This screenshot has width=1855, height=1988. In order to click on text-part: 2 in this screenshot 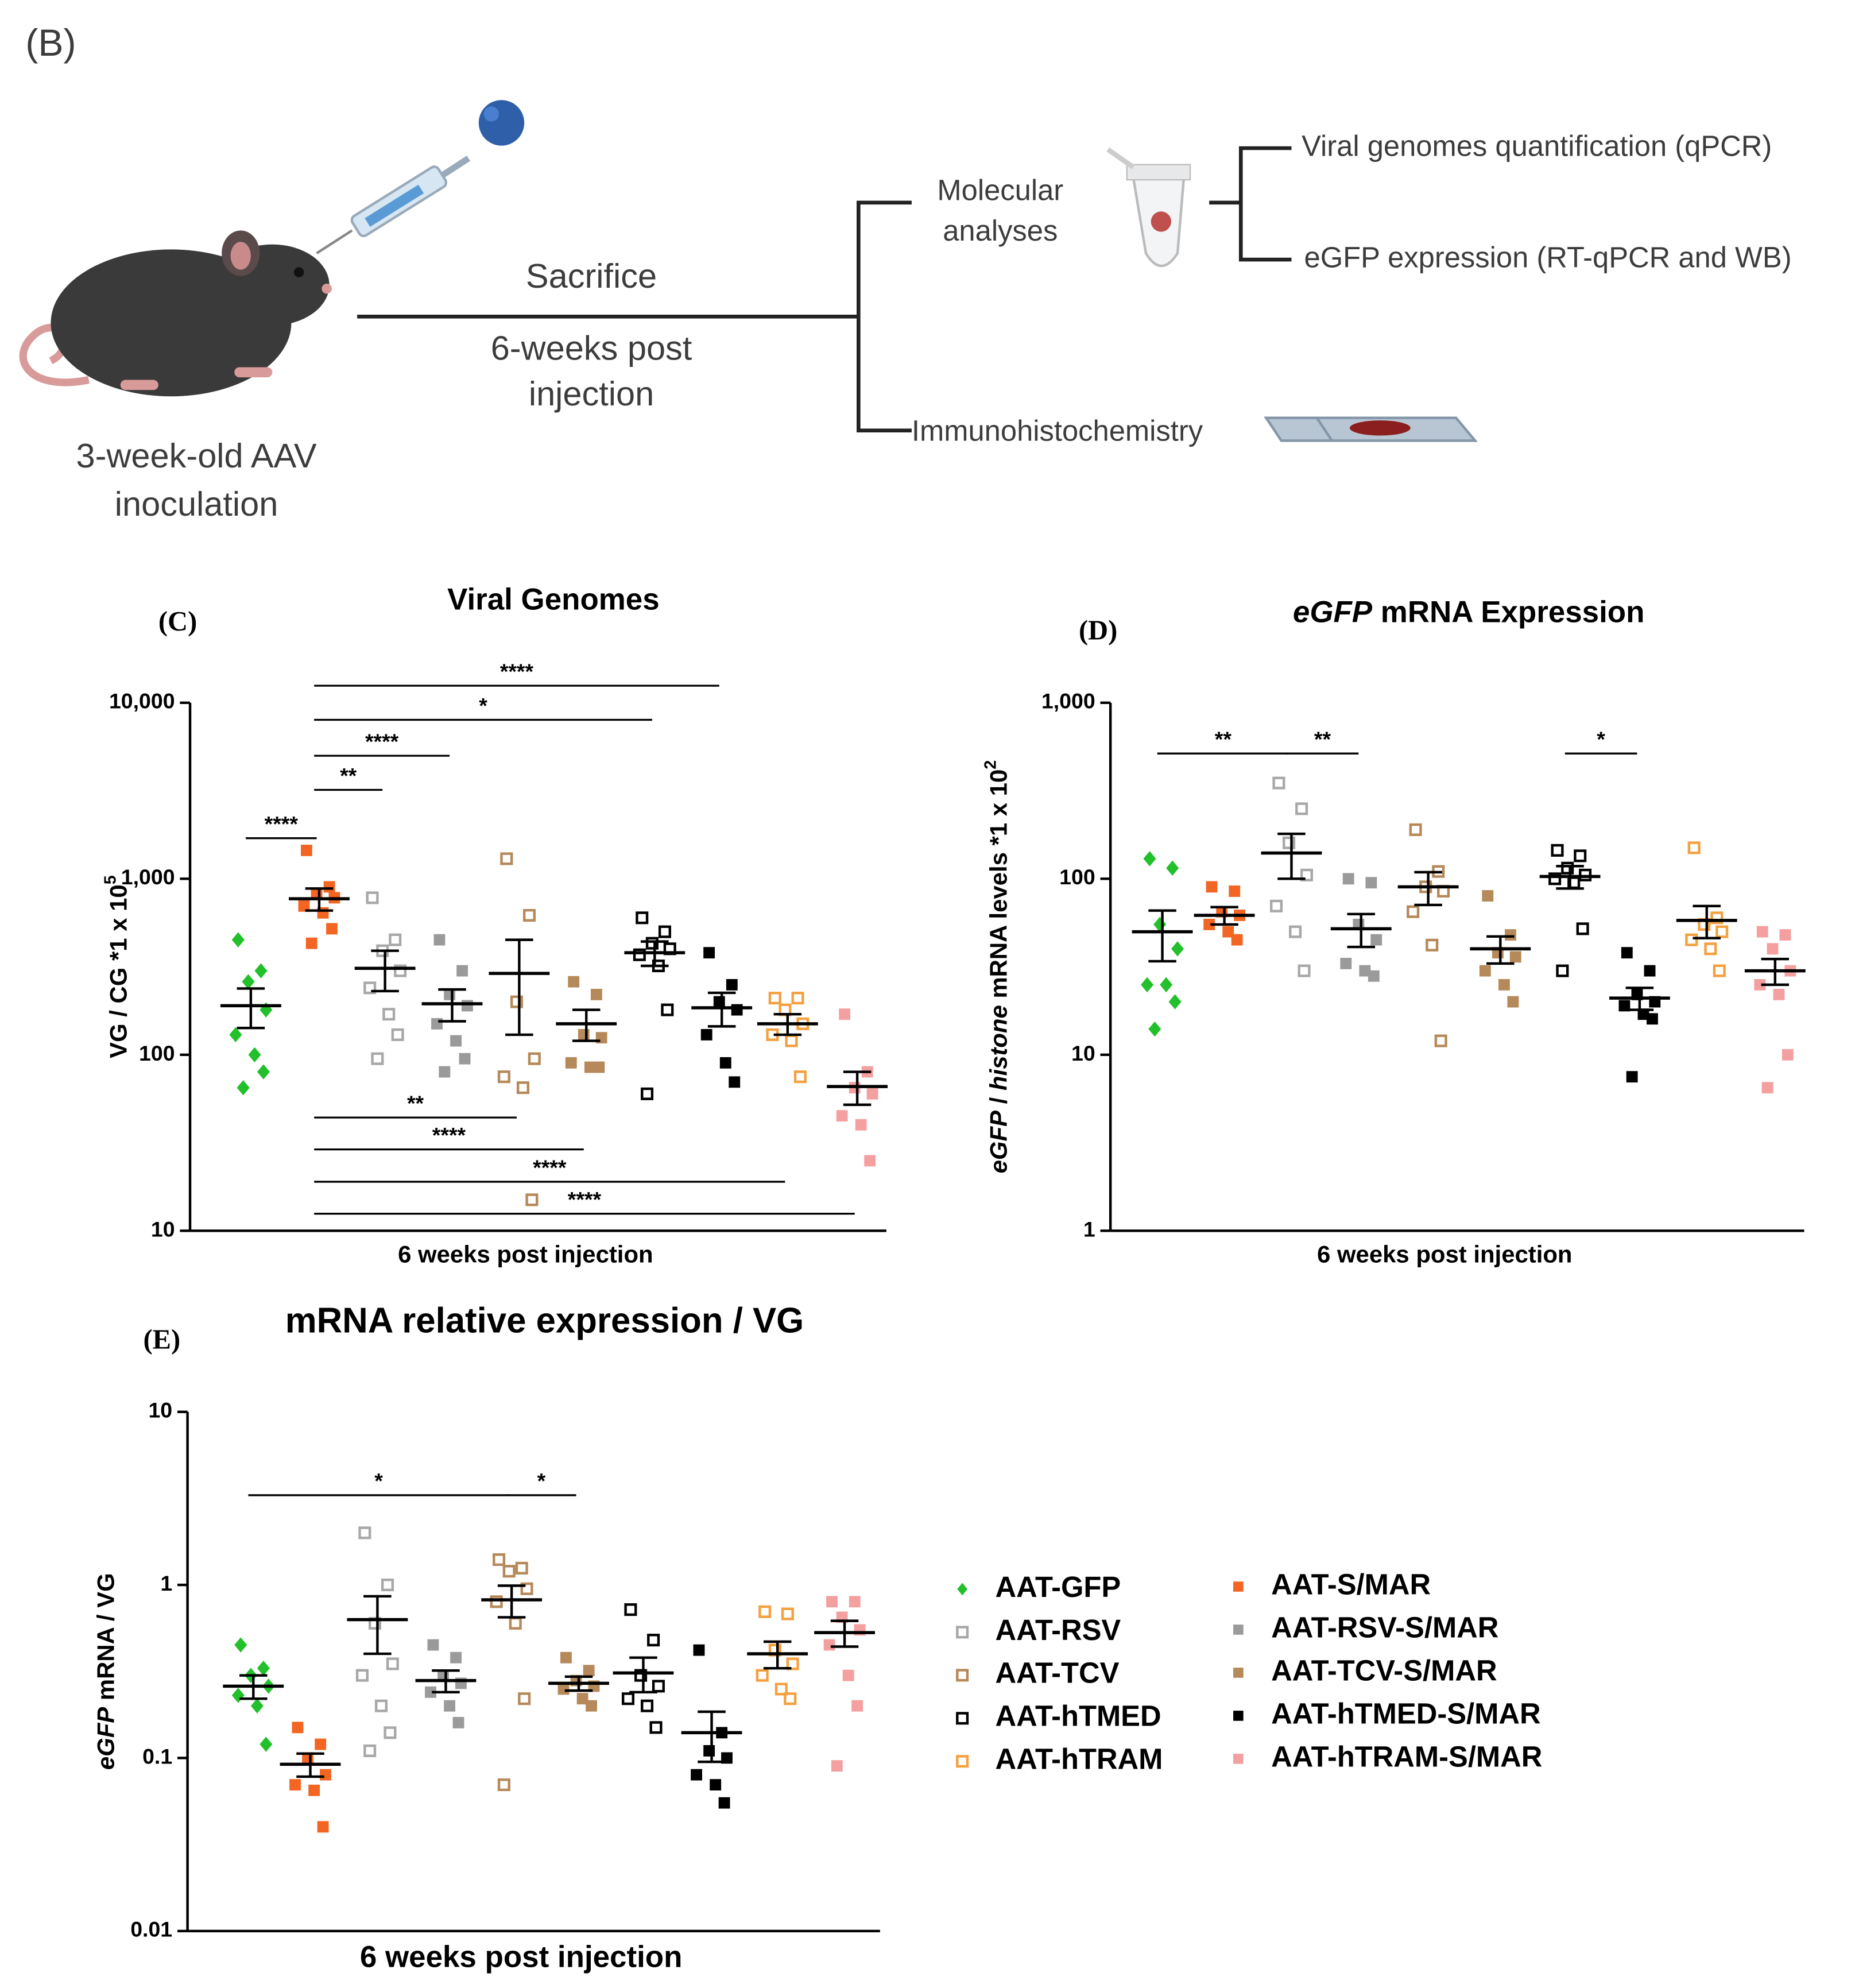, I will do `click(991, 765)`.